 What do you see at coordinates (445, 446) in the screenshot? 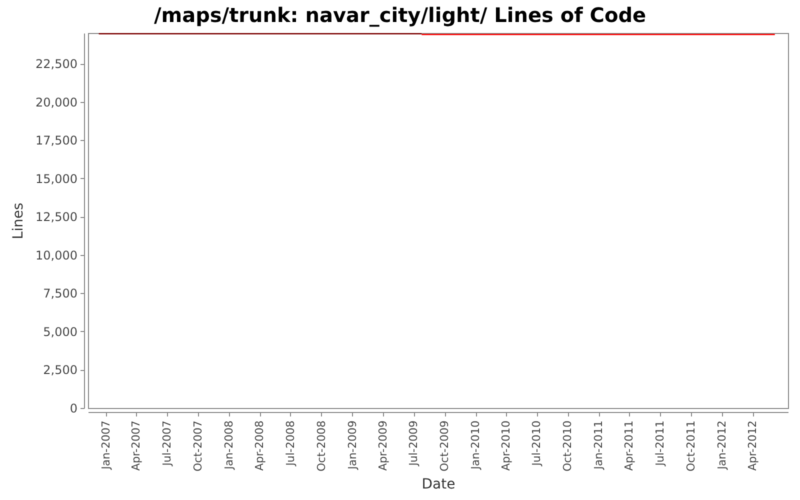
I see `x-tick-label: Oct-2009` at bounding box center [445, 446].